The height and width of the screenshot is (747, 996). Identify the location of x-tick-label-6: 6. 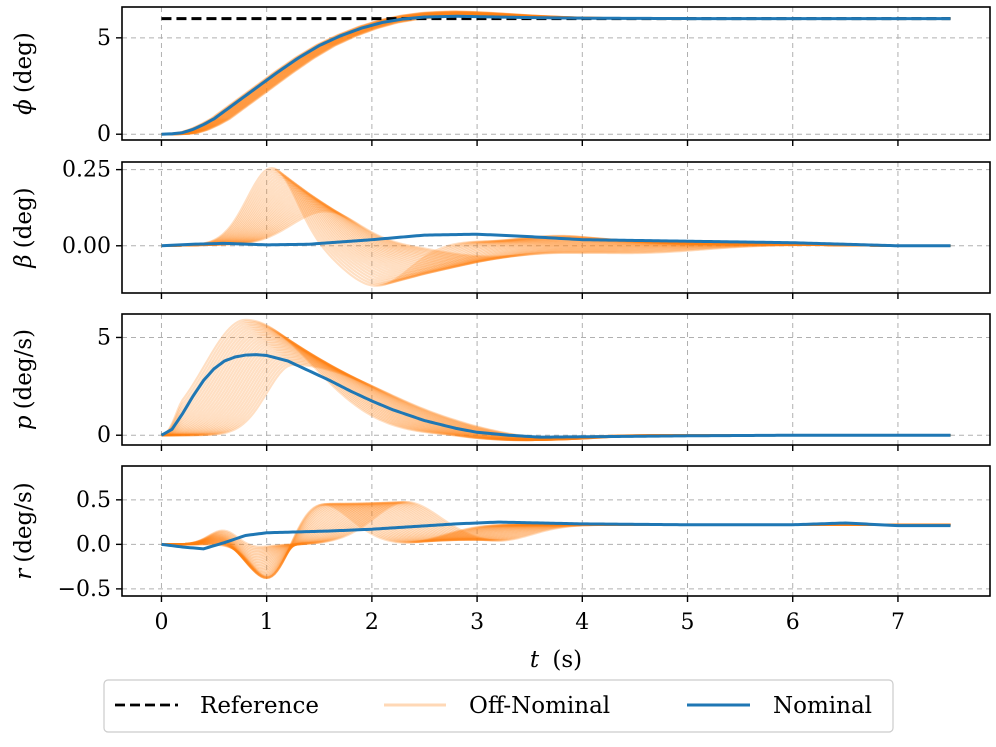
(793, 622).